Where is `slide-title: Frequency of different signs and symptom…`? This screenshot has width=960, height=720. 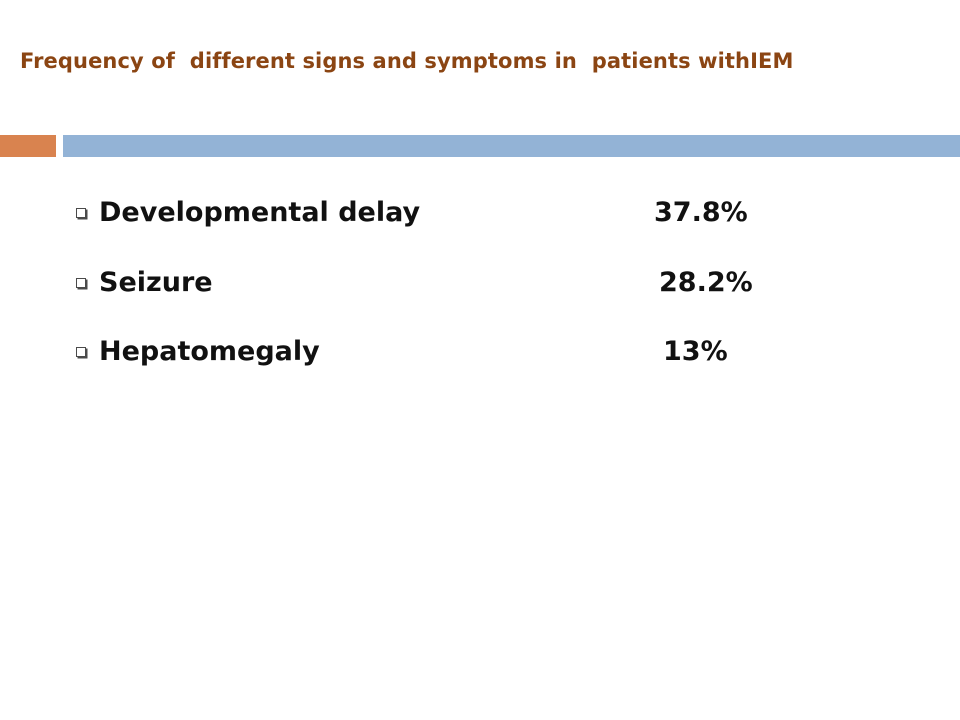 slide-title: Frequency of different signs and symptom… is located at coordinates (407, 61).